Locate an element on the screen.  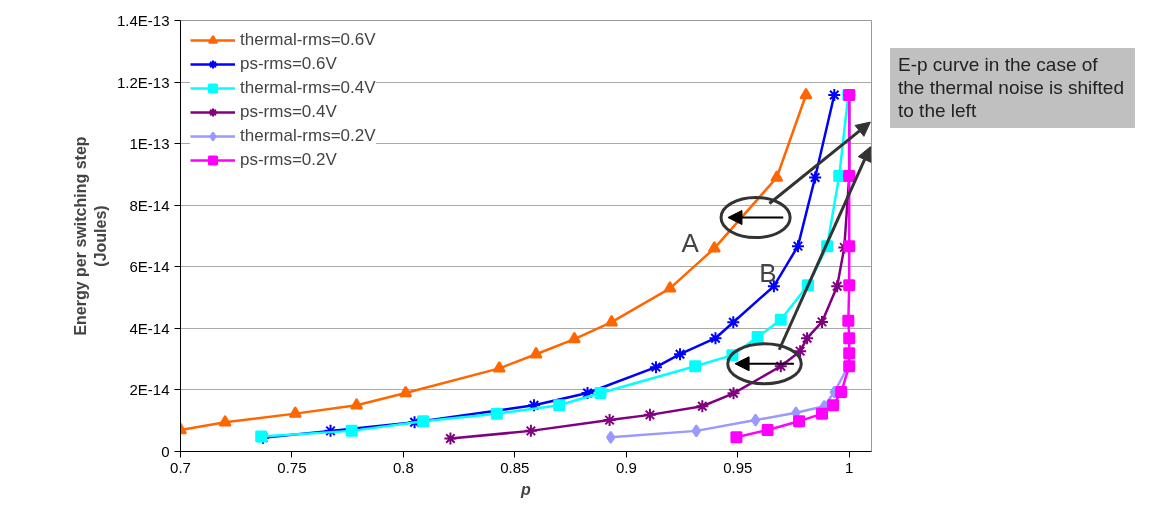
legend-label: ps-rms=0.2V is located at coordinates (288, 160).